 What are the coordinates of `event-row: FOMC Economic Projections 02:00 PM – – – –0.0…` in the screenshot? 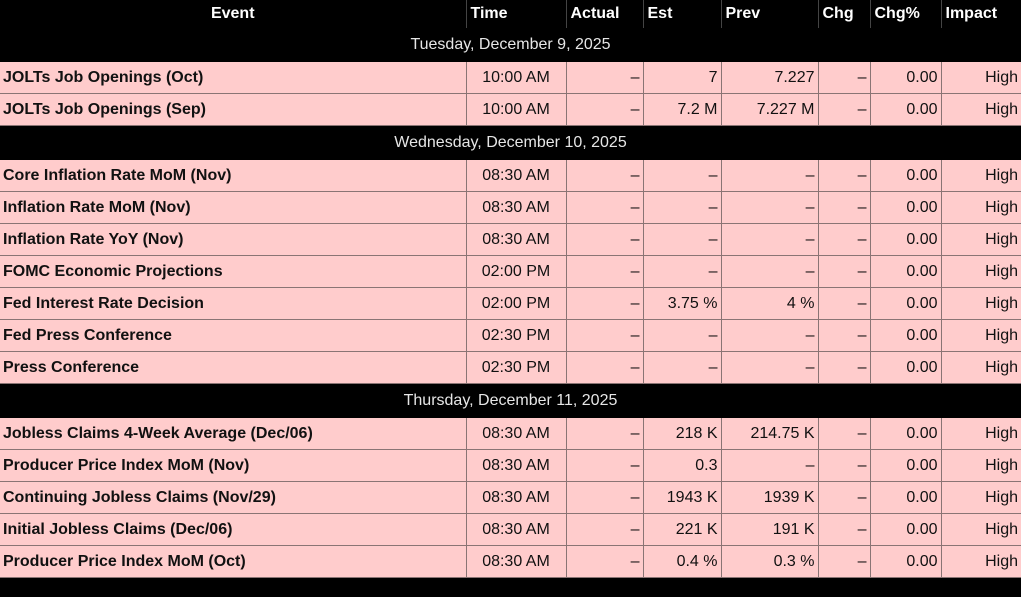 It's located at (510, 271).